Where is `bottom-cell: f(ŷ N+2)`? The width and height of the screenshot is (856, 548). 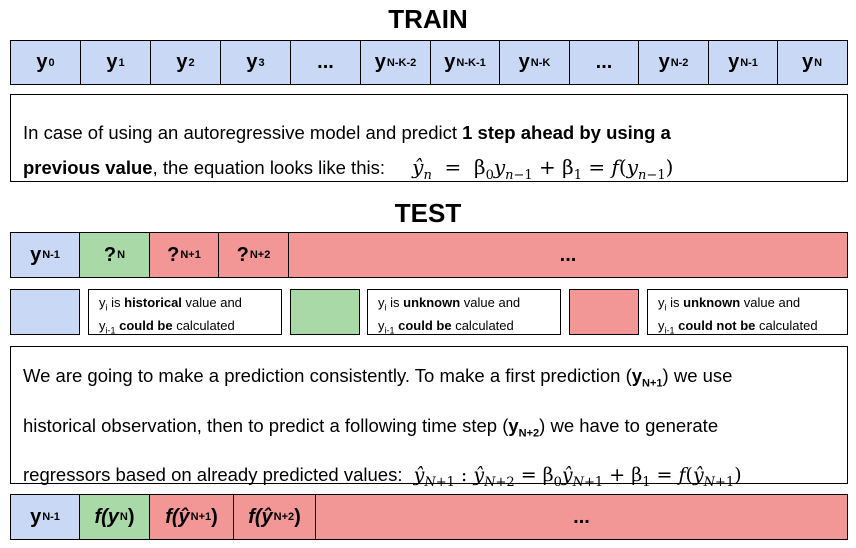 bottom-cell: f(ŷ N+2) is located at coordinates (275, 517).